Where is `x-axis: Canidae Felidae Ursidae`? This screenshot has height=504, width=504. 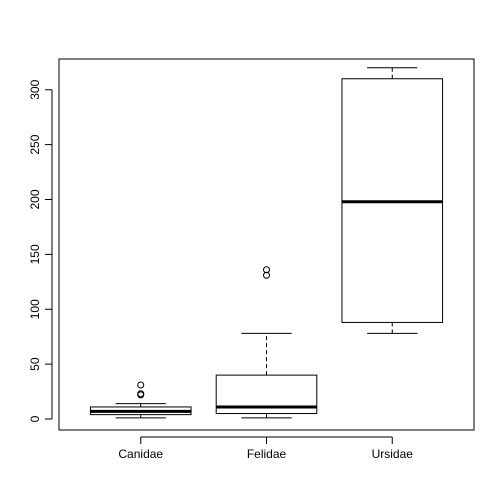
x-axis: Canidae Felidae Ursidae is located at coordinates (266, 448).